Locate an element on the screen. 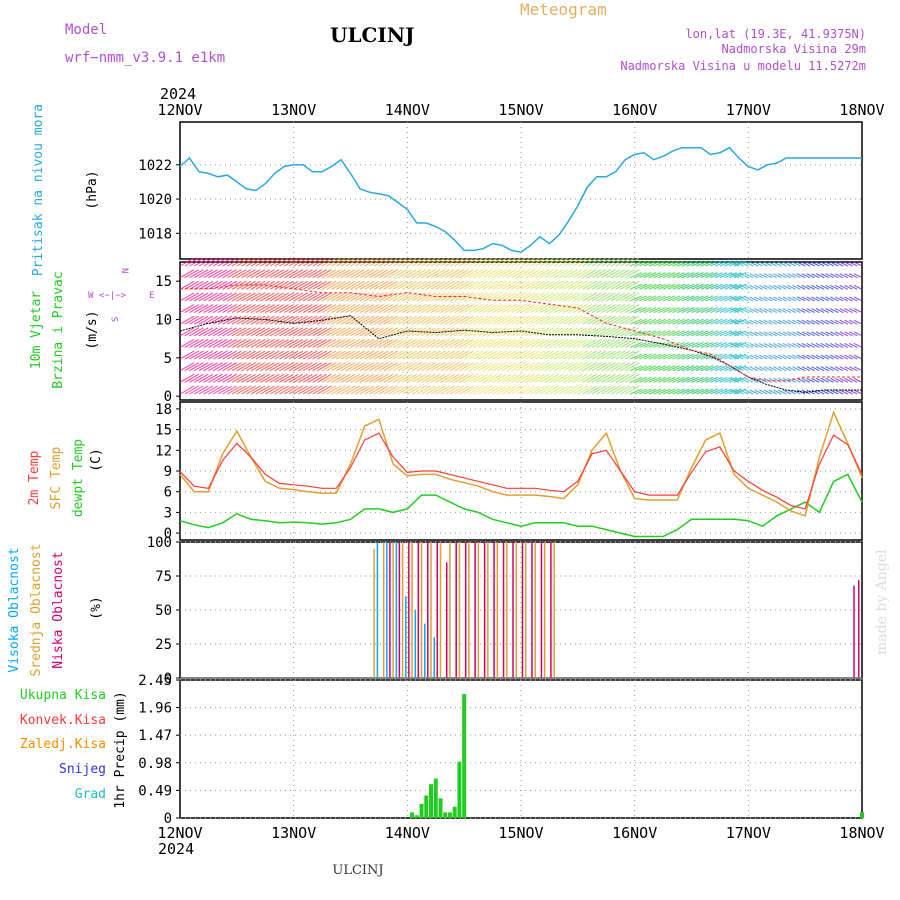 The image size is (900, 900). precip-unit: 1hr Precip (mm) is located at coordinates (120, 749).